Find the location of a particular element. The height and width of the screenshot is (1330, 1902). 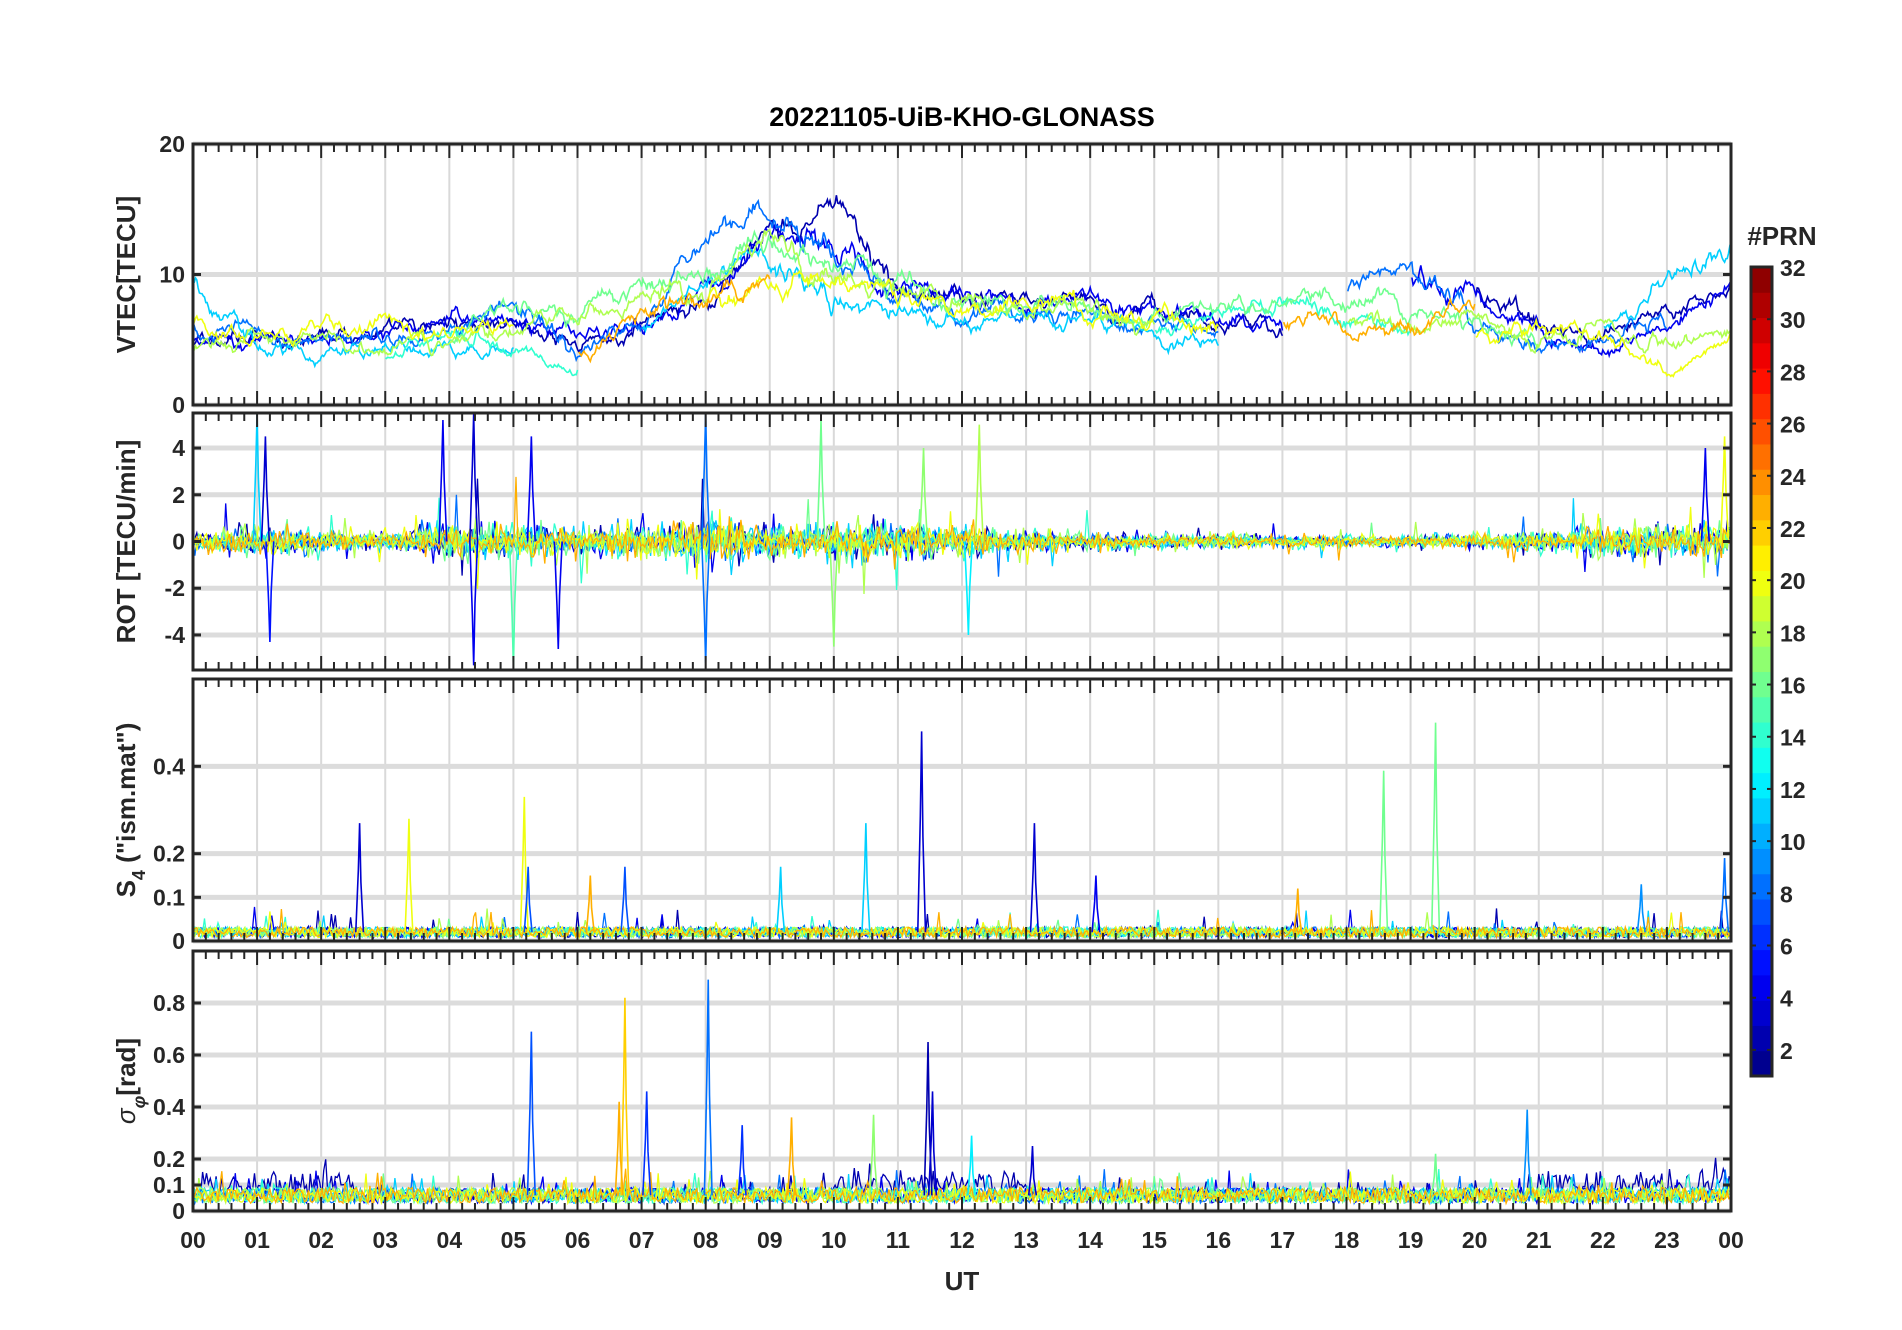

x-tick-label: 19 is located at coordinates (1411, 1240).